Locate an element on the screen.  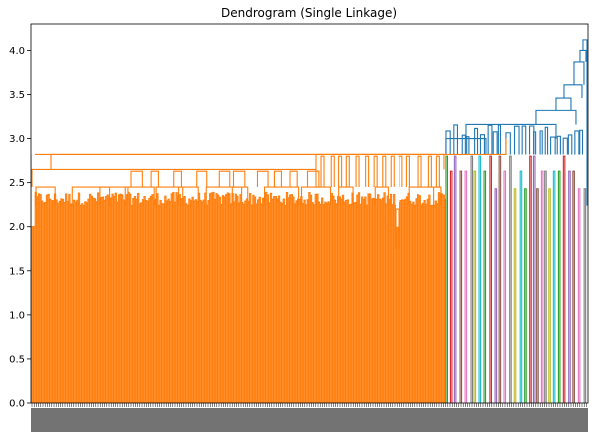
y-tick-label: 2.0 is located at coordinates (17, 227).